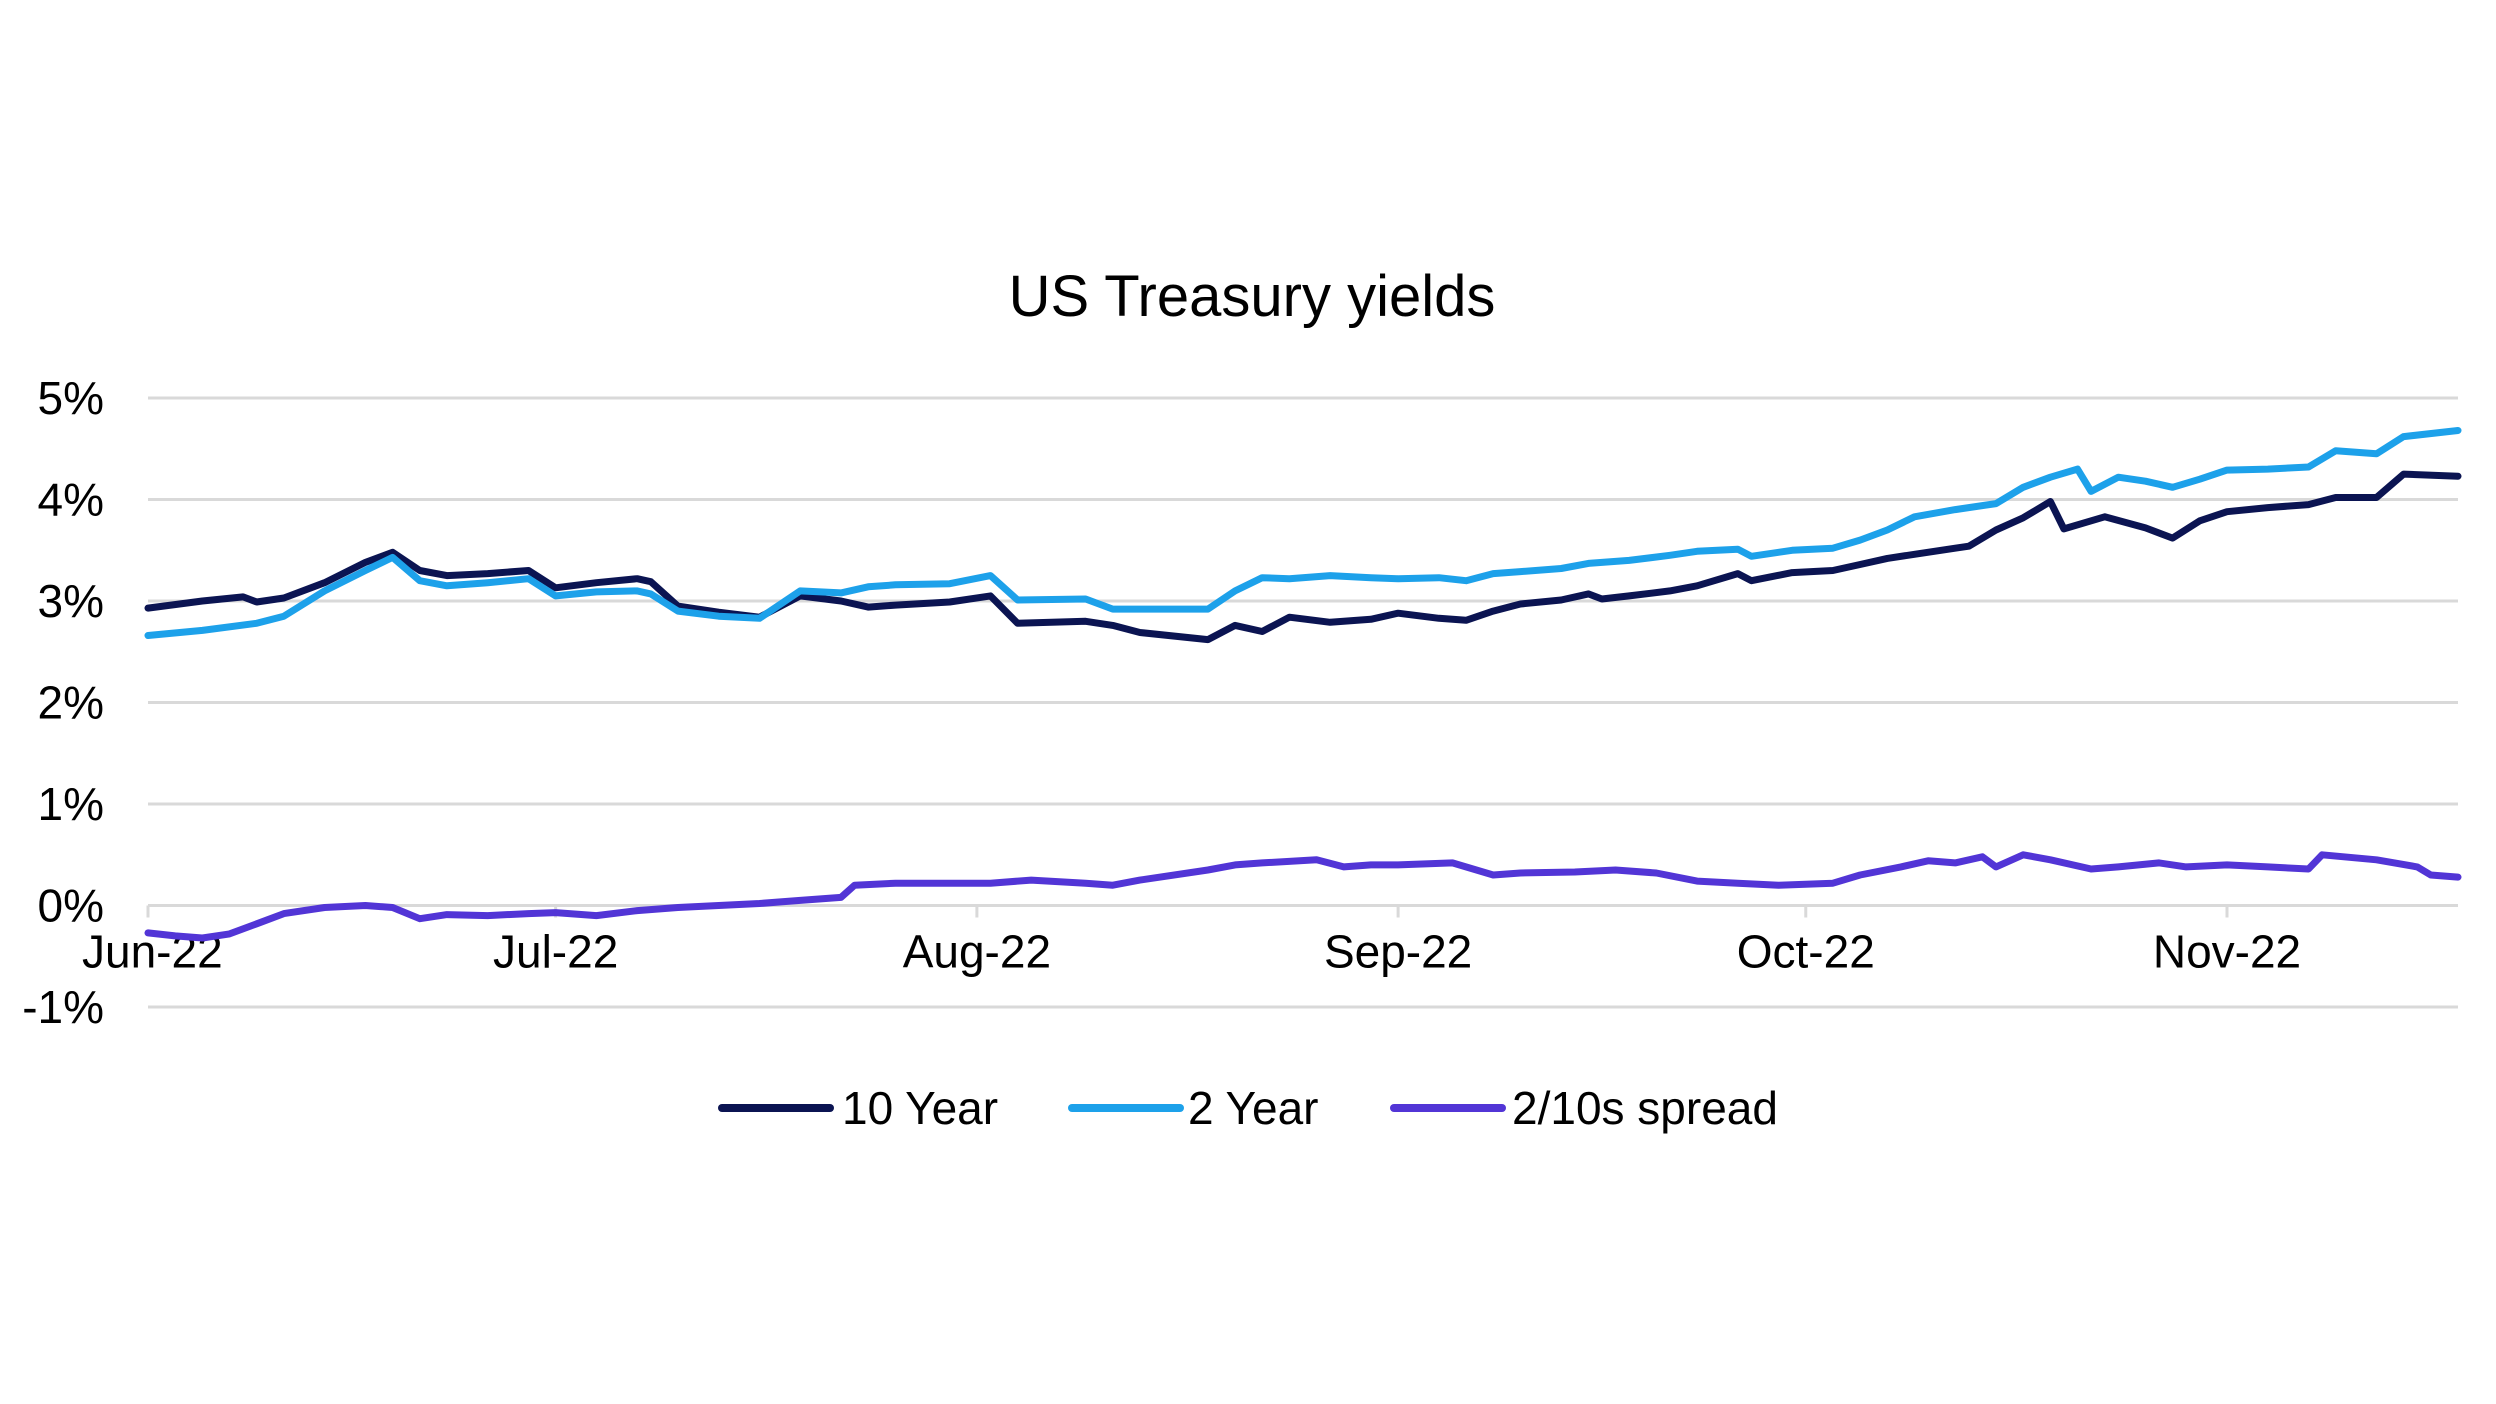  I want to click on series-line-2-10s-spread, so click(1303, 896).